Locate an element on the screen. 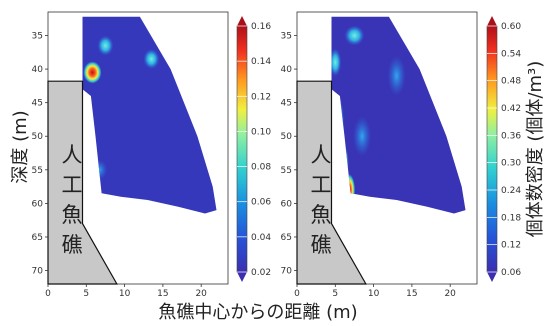 The height and width of the screenshot is (326, 546). colorbar-tick-label: 0.60 is located at coordinates (511, 27).